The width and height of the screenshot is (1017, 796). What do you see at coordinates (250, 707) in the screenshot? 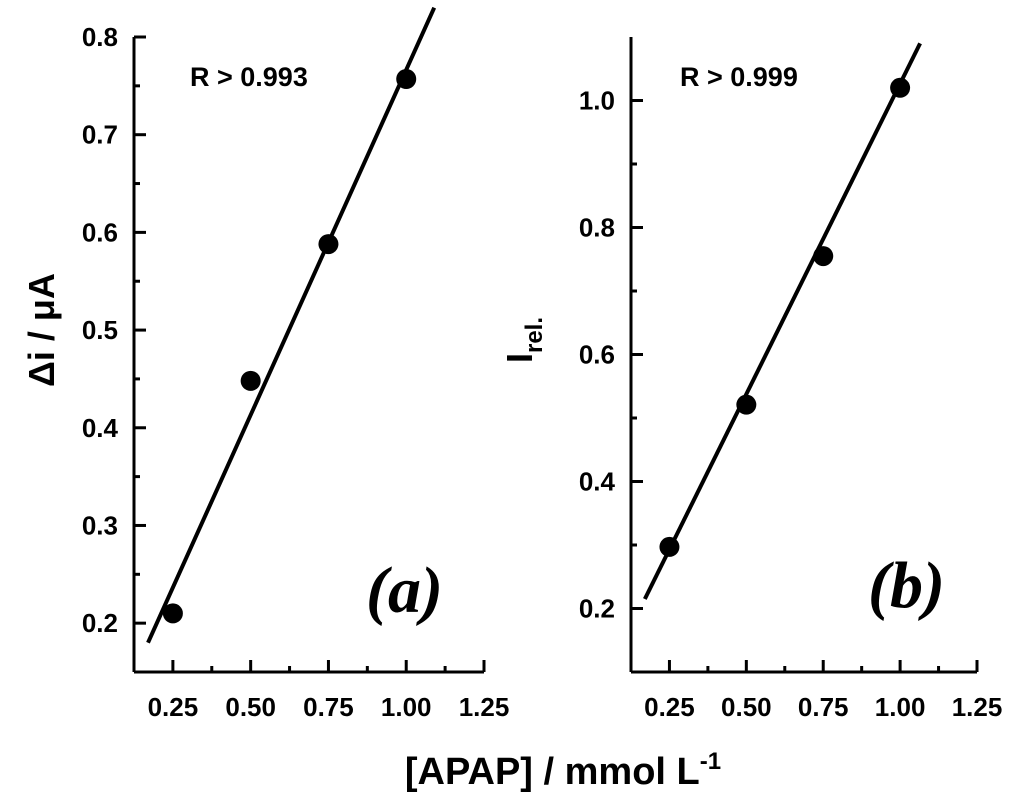
I see `panel-a-x-tick-label: 0.50` at bounding box center [250, 707].